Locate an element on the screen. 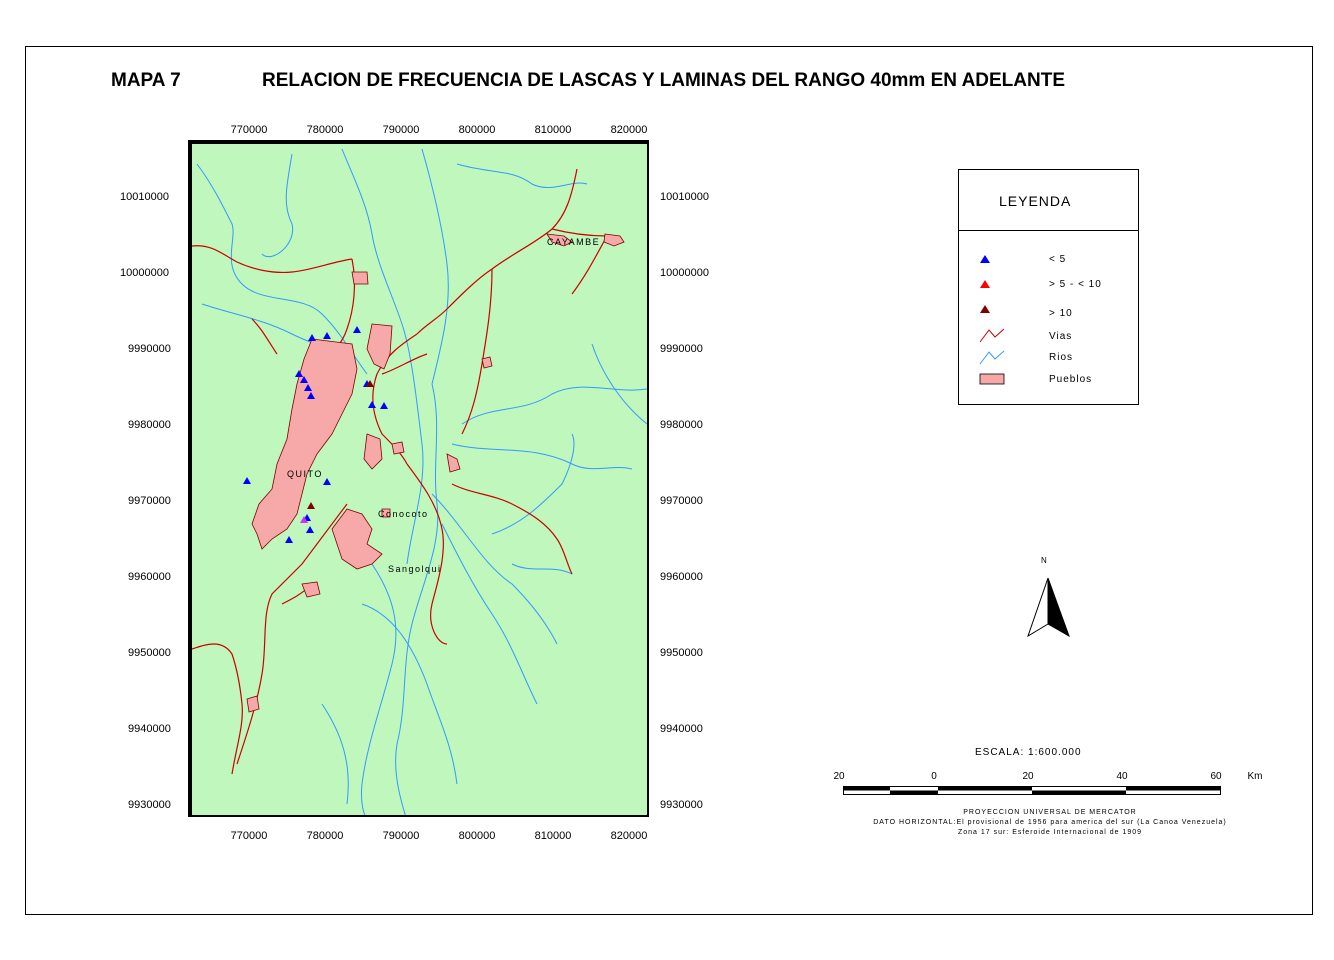  place-label-cayambe: CAYAMBE is located at coordinates (574, 242).